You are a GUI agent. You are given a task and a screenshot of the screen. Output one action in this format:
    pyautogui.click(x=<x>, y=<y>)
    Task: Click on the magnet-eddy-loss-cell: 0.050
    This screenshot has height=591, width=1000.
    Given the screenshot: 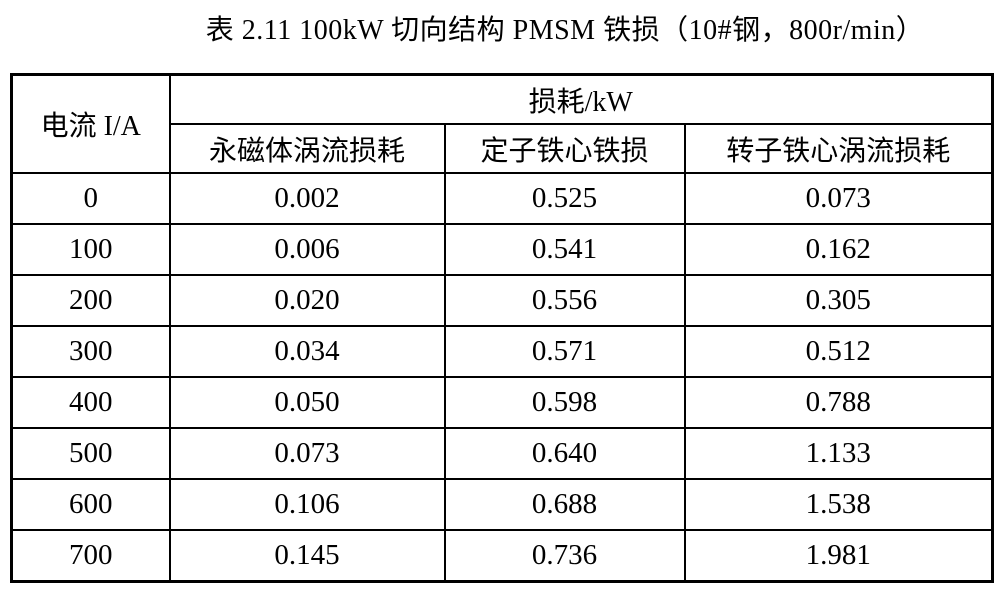 What is the action you would take?
    pyautogui.click(x=307, y=402)
    